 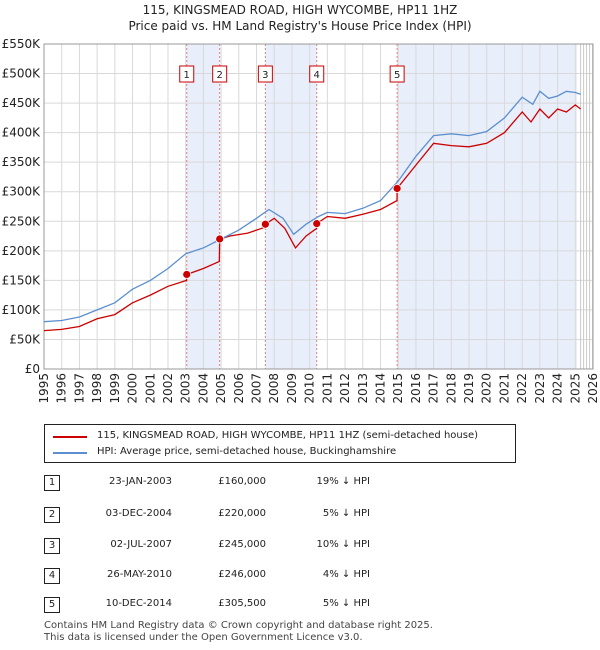 What do you see at coordinates (346, 574) in the screenshot?
I see `transaction-hpi-diff: 4% ↓ HPI` at bounding box center [346, 574].